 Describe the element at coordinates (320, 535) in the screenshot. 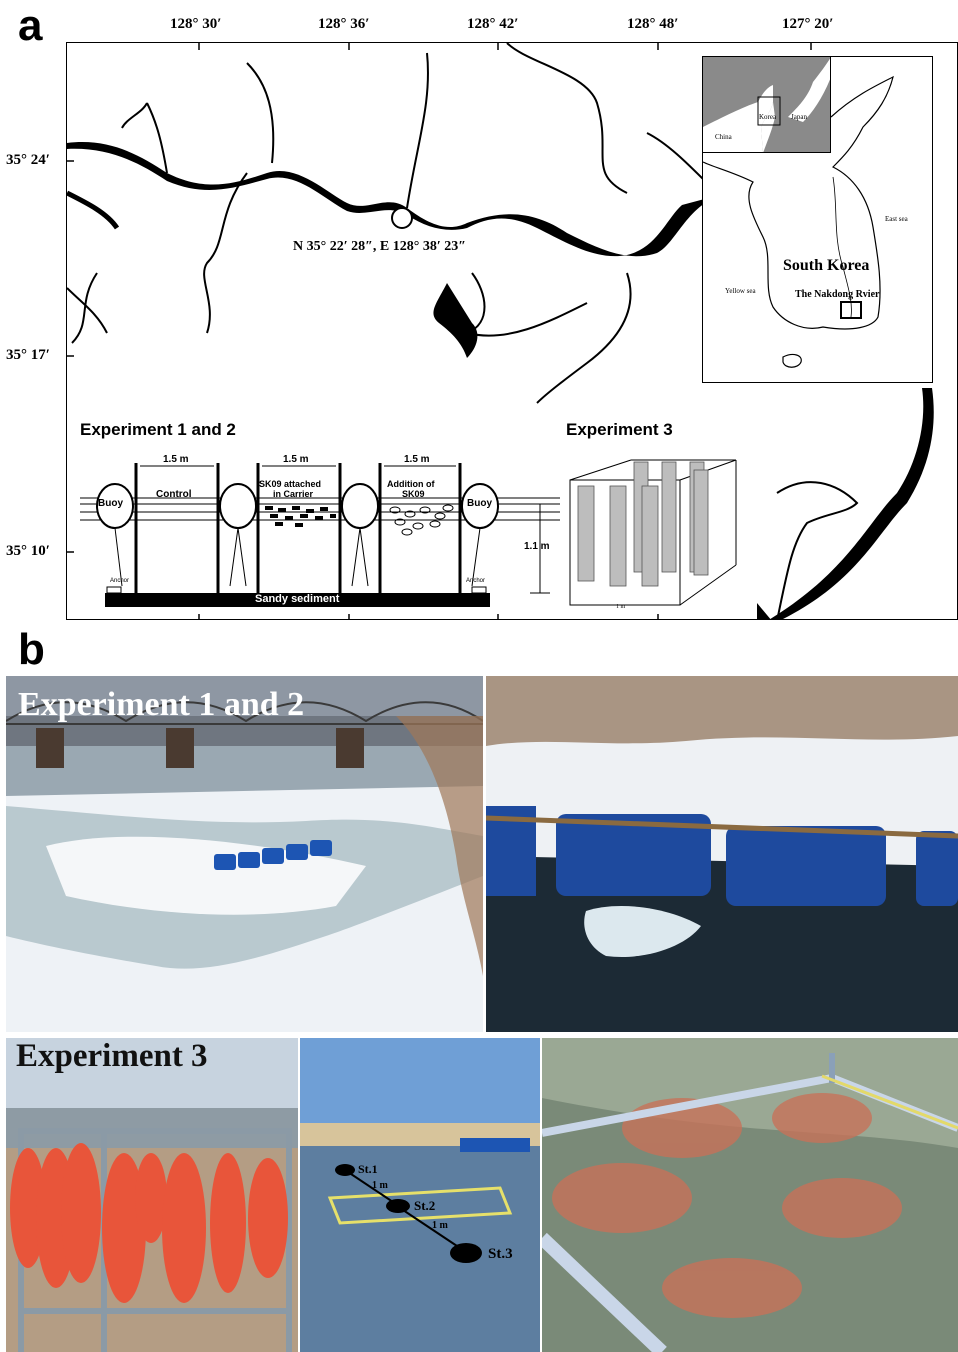

I see `experiment12-diagram` at that location.